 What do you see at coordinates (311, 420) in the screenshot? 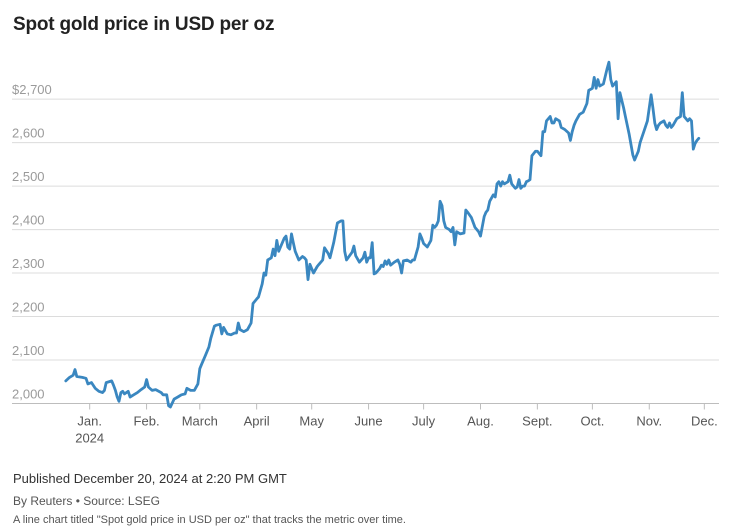
I see `x-tick-label: May` at bounding box center [311, 420].